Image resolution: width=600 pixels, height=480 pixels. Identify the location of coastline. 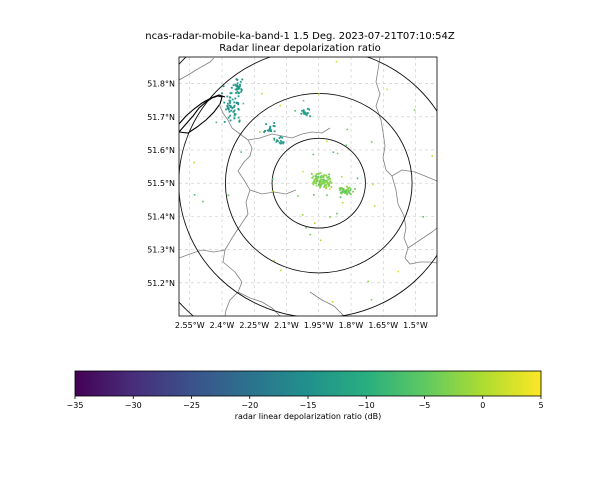
(202, 114).